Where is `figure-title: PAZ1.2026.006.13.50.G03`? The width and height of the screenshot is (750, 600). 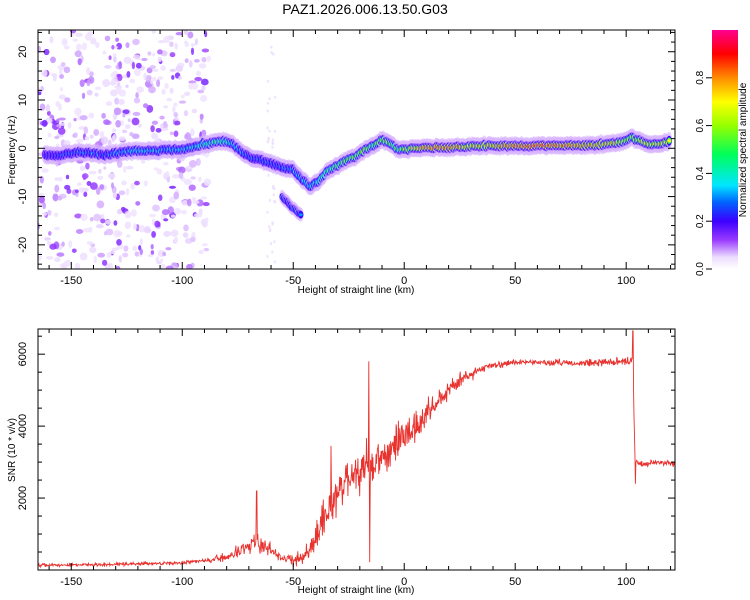
figure-title: PAZ1.2026.006.13.50.G03 is located at coordinates (365, 9).